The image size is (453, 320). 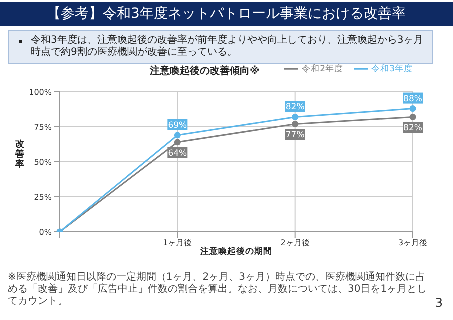 I want to click on x-axis-title: 注意喚起後の期間, so click(x=236, y=251).